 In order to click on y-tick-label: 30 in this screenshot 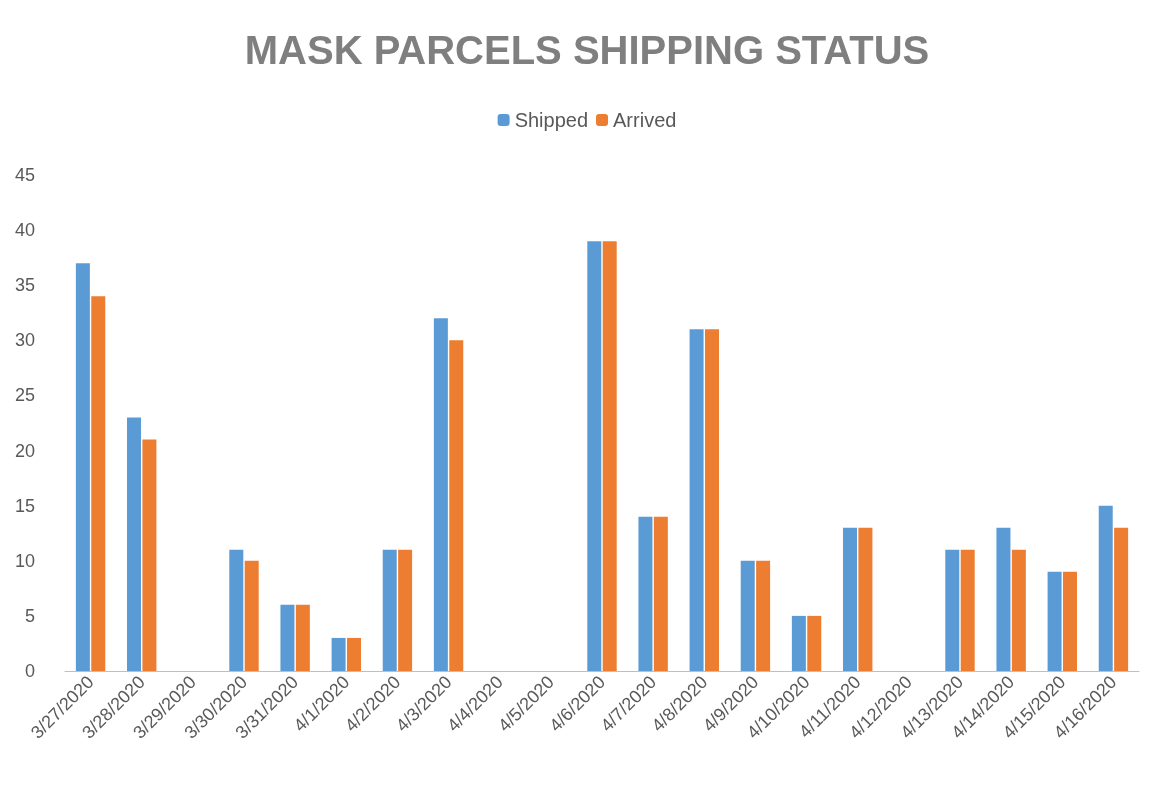, I will do `click(24, 340)`.